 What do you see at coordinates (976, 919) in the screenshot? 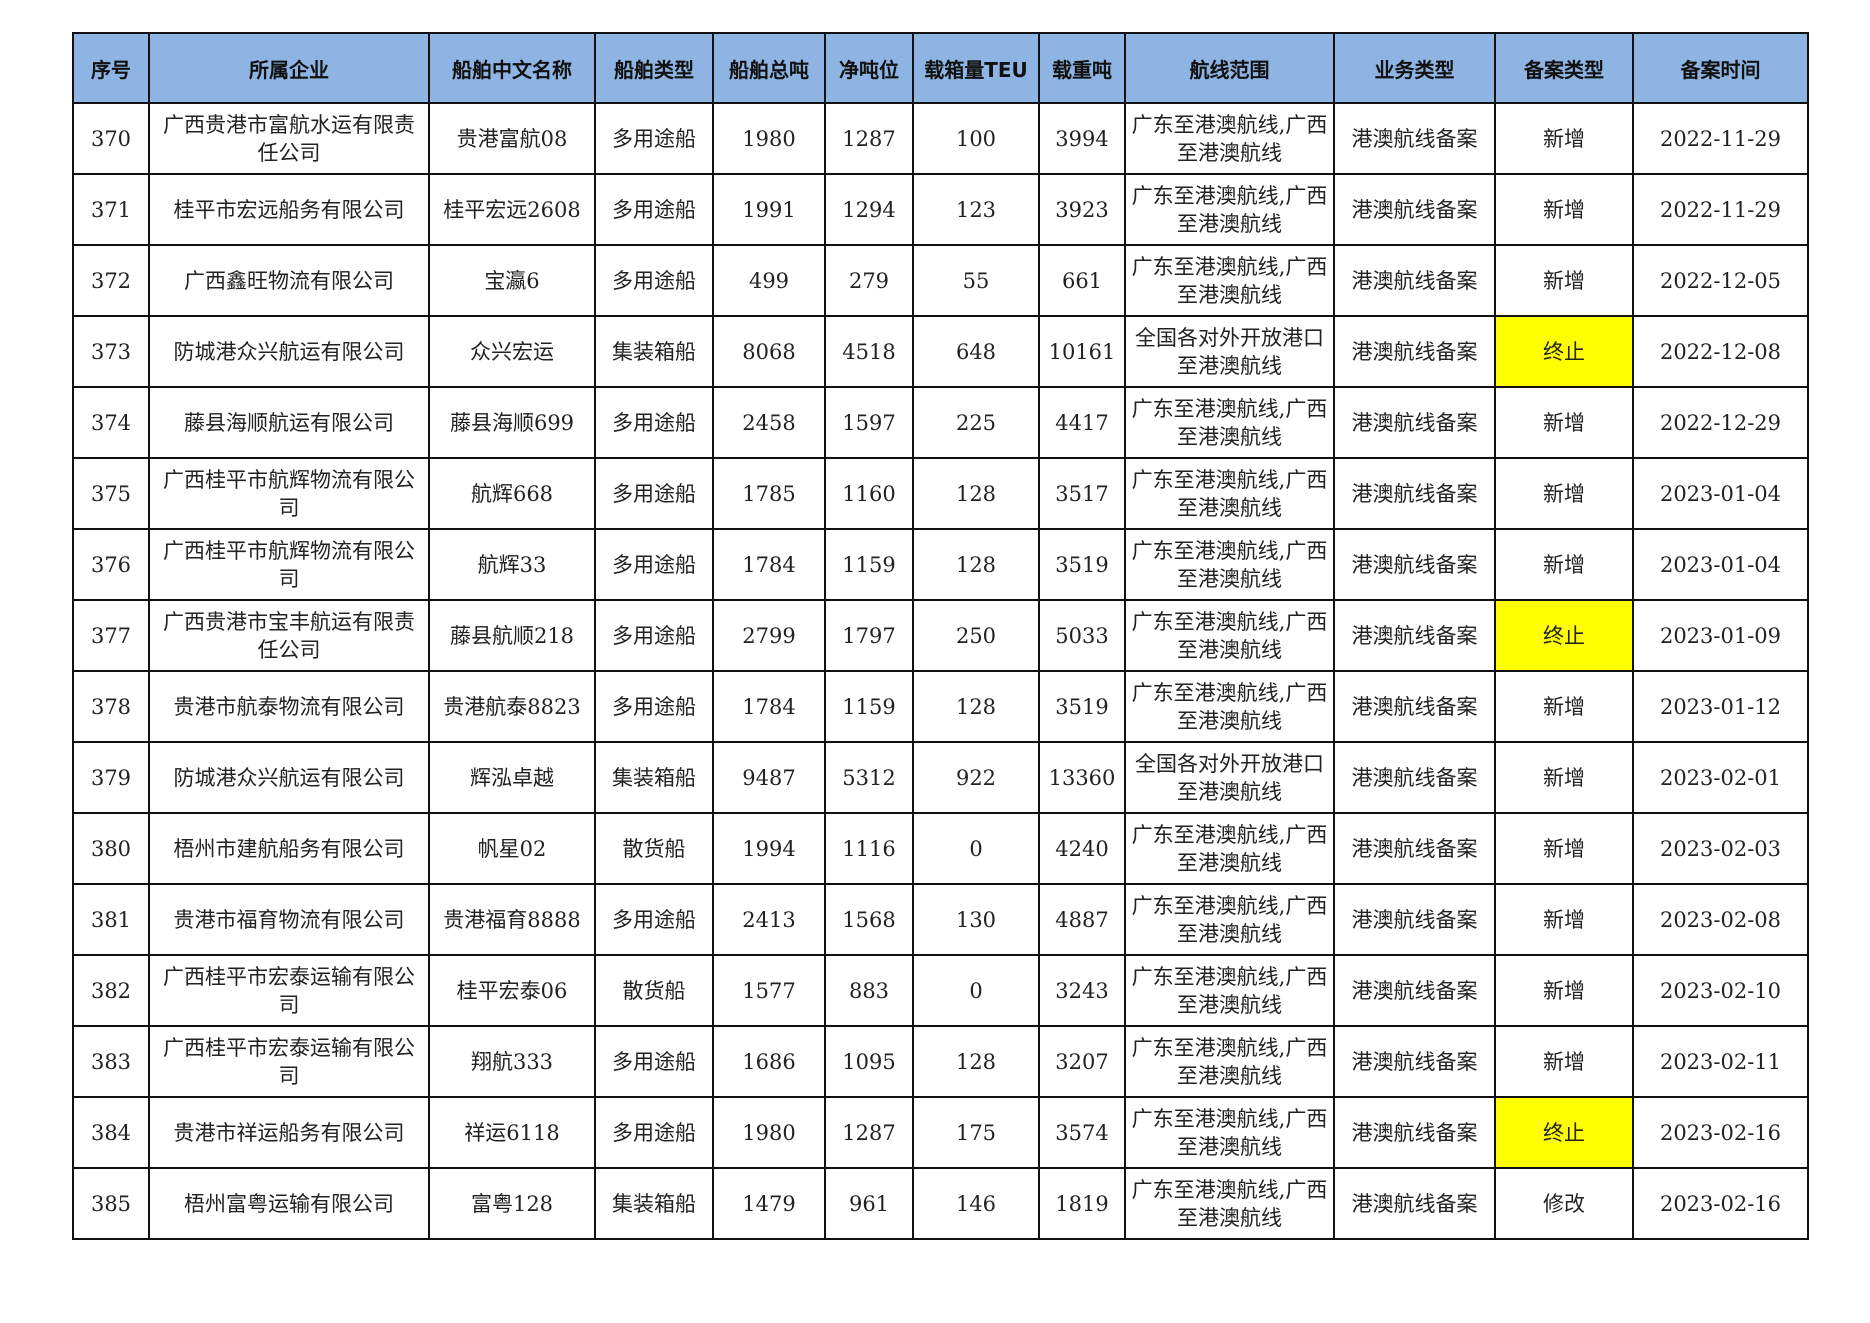
I see `cell-teu: 130` at bounding box center [976, 919].